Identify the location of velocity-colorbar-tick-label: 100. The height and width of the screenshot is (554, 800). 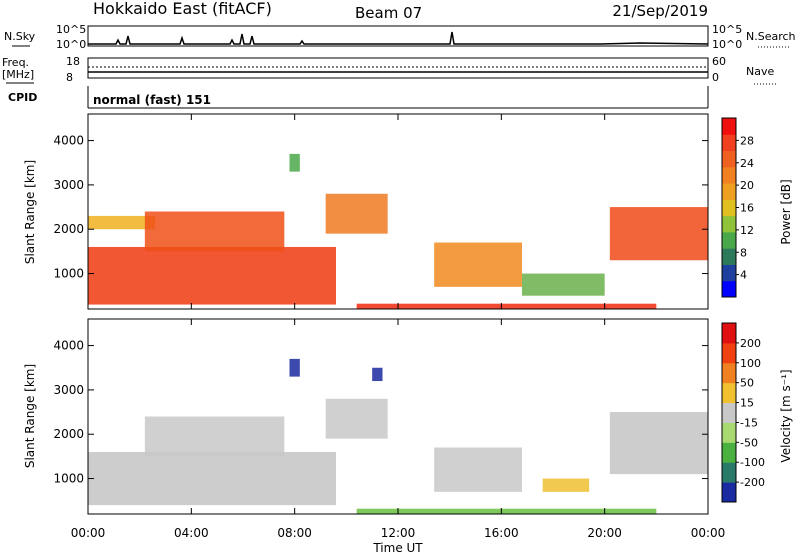
(750, 363).